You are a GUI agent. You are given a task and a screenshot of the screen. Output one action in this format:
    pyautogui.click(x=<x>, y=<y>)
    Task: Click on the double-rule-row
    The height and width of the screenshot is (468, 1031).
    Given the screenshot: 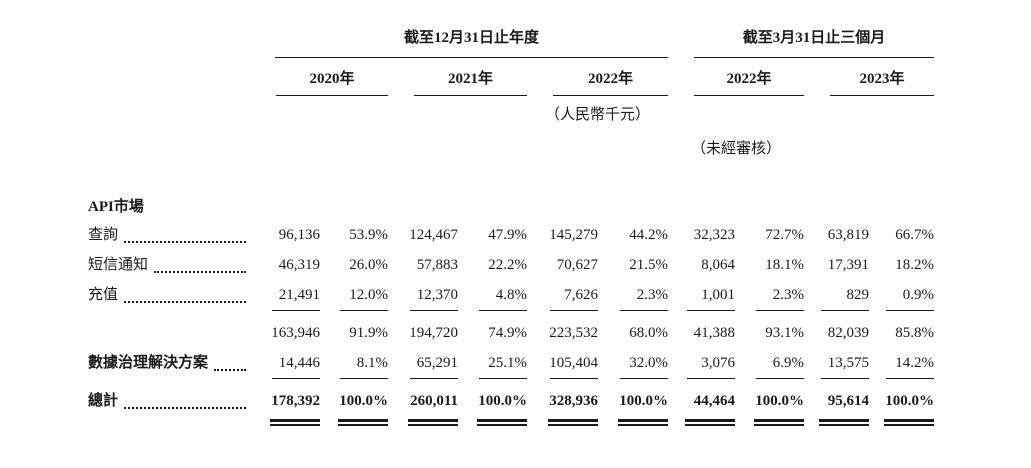 What is the action you would take?
    pyautogui.click(x=511, y=425)
    